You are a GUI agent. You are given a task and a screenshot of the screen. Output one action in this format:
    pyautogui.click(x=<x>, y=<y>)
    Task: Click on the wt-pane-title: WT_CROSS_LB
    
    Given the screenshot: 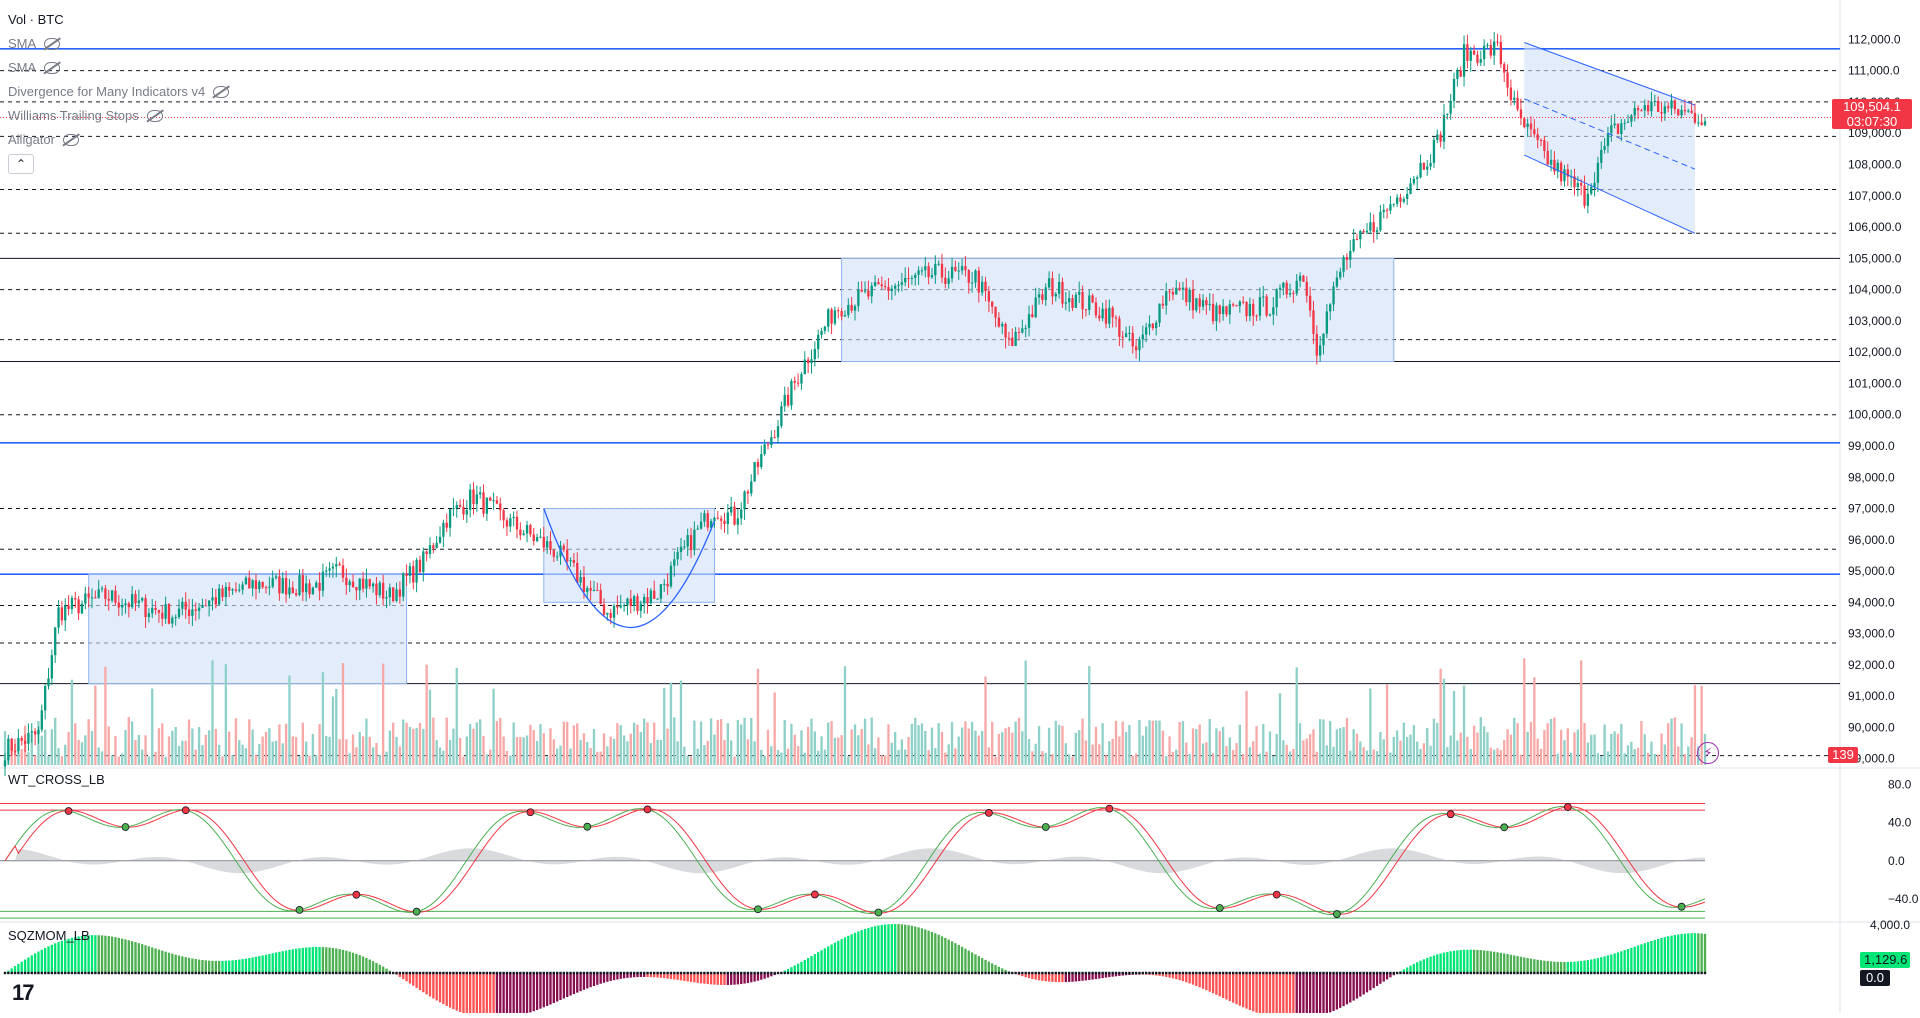 What is the action you would take?
    pyautogui.click(x=56, y=779)
    